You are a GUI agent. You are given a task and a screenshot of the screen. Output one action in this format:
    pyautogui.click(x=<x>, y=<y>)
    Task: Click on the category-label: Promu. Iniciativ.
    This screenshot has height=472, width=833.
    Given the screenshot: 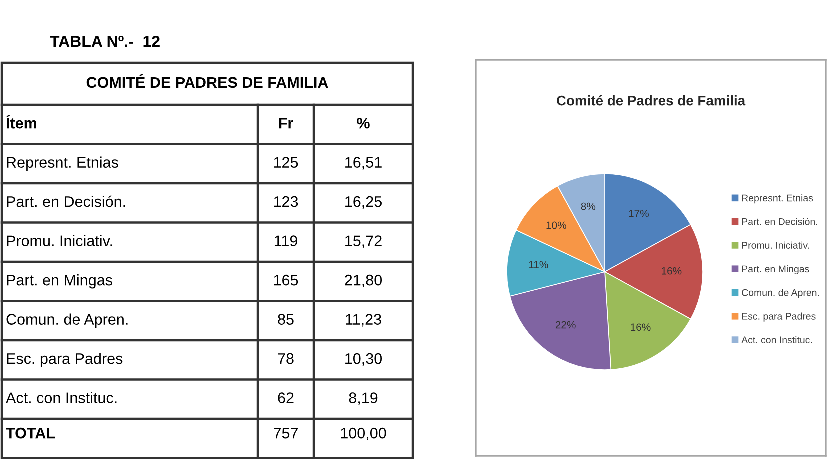 What is the action you would take?
    pyautogui.click(x=59, y=240)
    